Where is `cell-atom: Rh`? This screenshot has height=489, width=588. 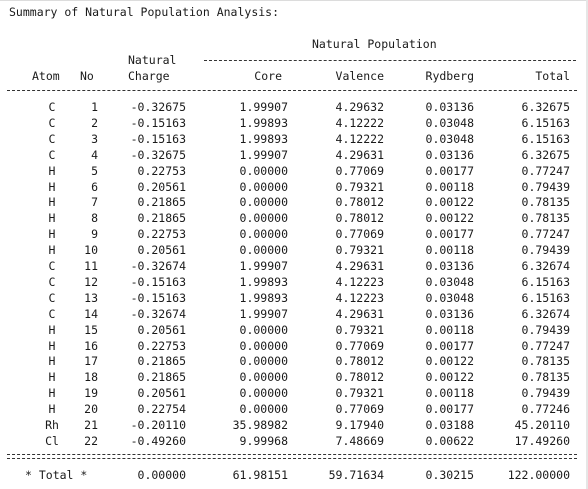
cell-atom: Rh is located at coordinates (52, 425).